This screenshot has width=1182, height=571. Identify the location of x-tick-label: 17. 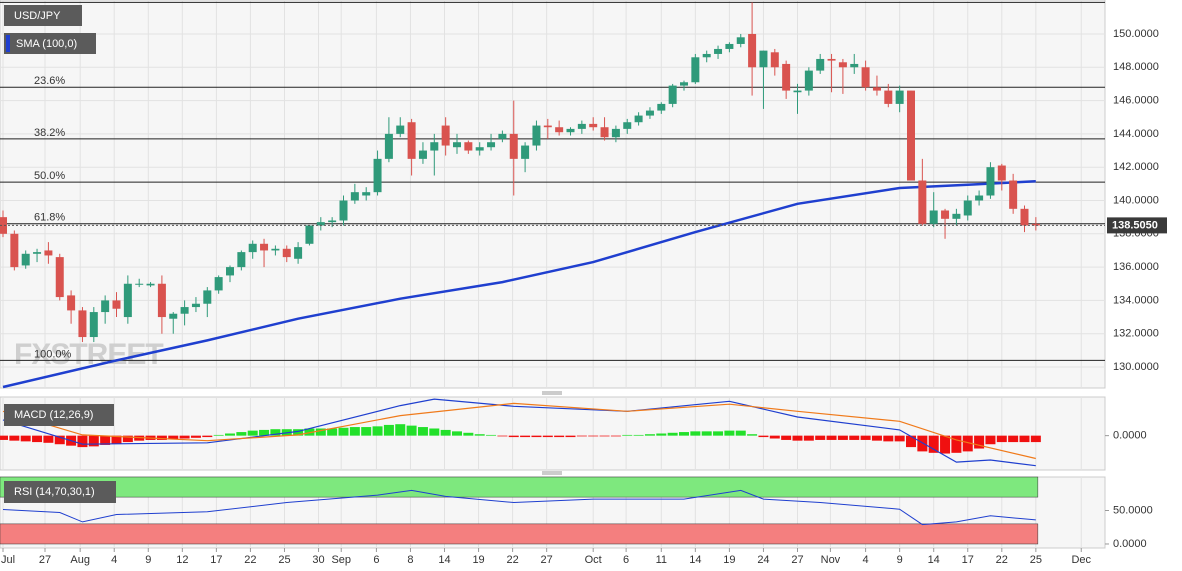
(968, 560).